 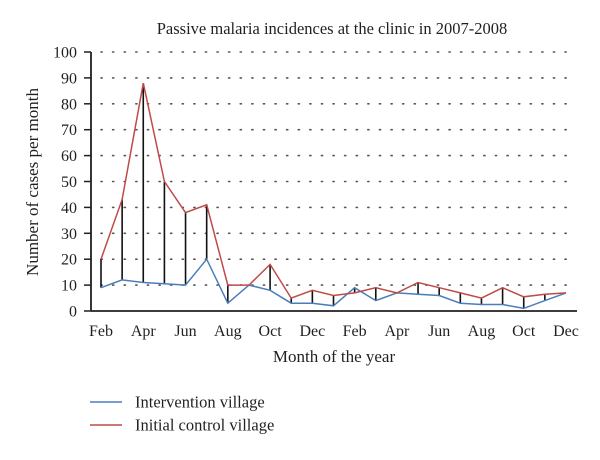 I want to click on legend-label: Initial control village, so click(x=204, y=425).